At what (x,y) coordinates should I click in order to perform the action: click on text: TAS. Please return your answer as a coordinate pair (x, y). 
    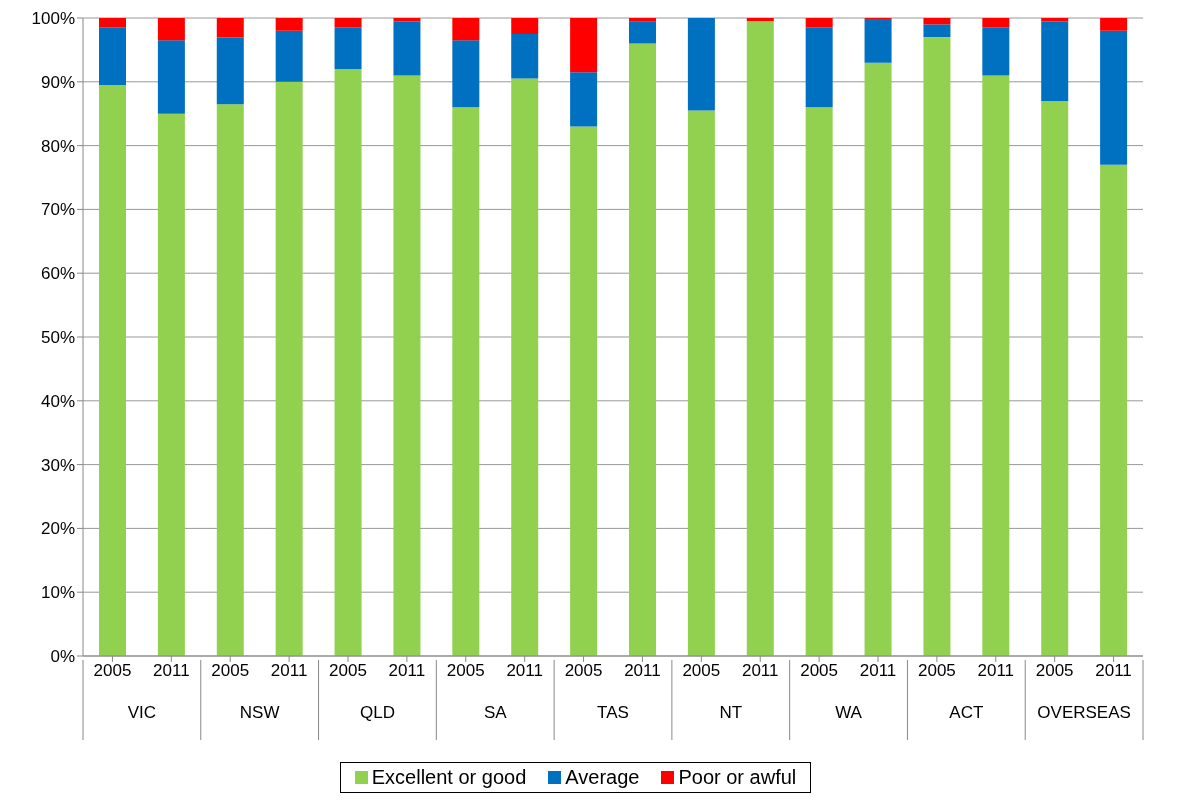
    Looking at the image, I should click on (613, 712).